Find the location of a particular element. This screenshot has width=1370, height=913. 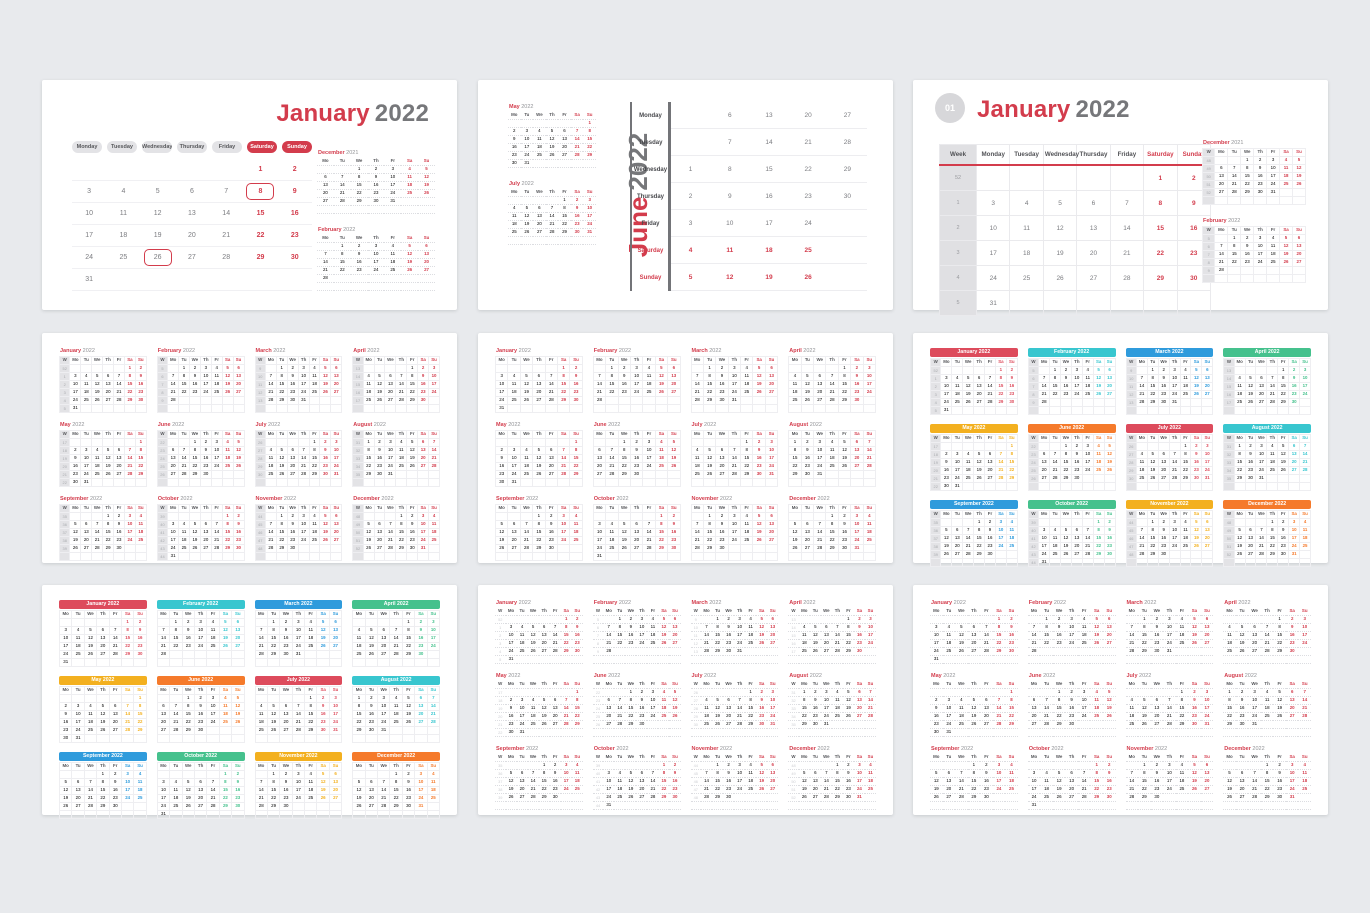

day-cell: 17 is located at coordinates (390, 458).